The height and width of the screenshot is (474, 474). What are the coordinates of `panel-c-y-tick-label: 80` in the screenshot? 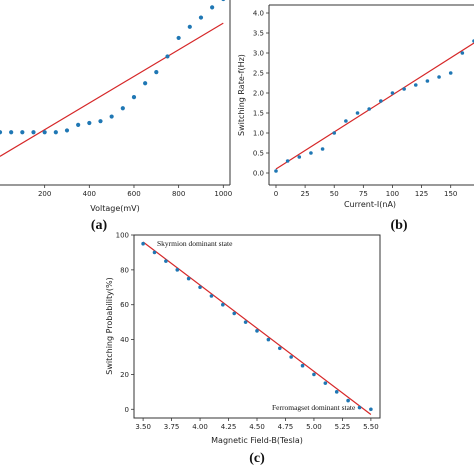 It's located at (124, 270).